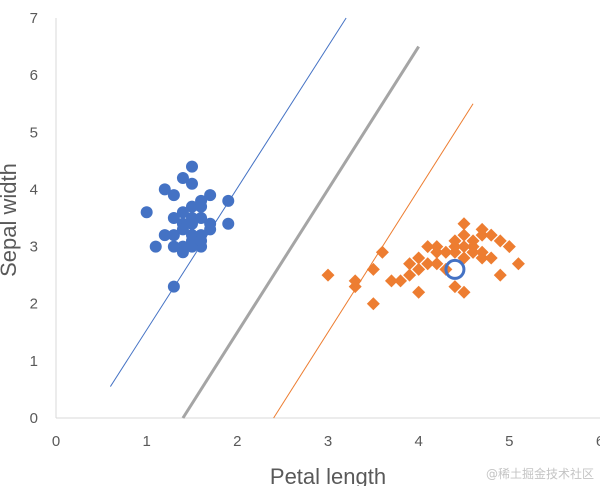 The height and width of the screenshot is (486, 600). I want to click on highlight, so click(455, 269).